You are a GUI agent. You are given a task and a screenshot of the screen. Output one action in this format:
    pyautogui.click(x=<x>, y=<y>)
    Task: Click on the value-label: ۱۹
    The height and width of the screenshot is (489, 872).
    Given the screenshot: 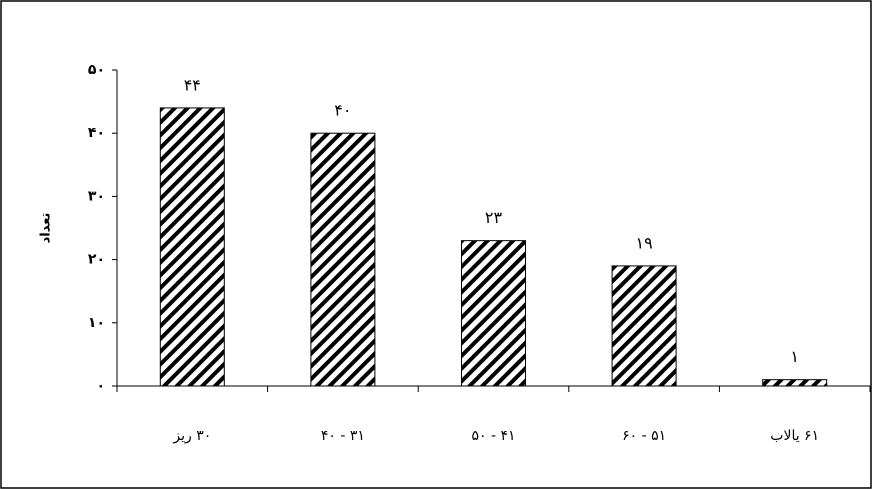 What is the action you would take?
    pyautogui.click(x=644, y=242)
    